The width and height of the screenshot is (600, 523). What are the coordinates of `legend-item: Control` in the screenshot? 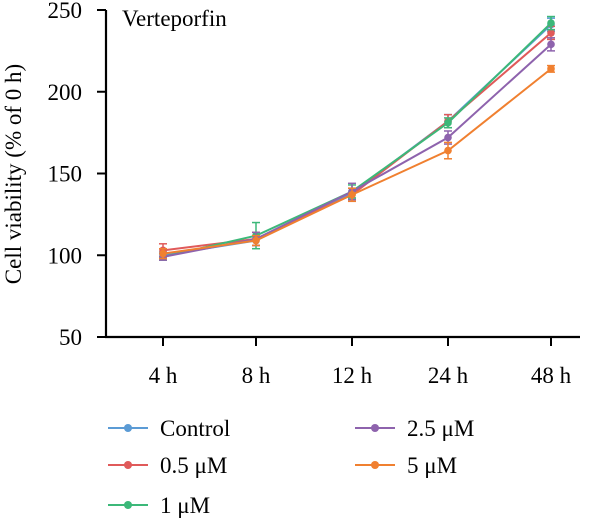 It's located at (169, 428).